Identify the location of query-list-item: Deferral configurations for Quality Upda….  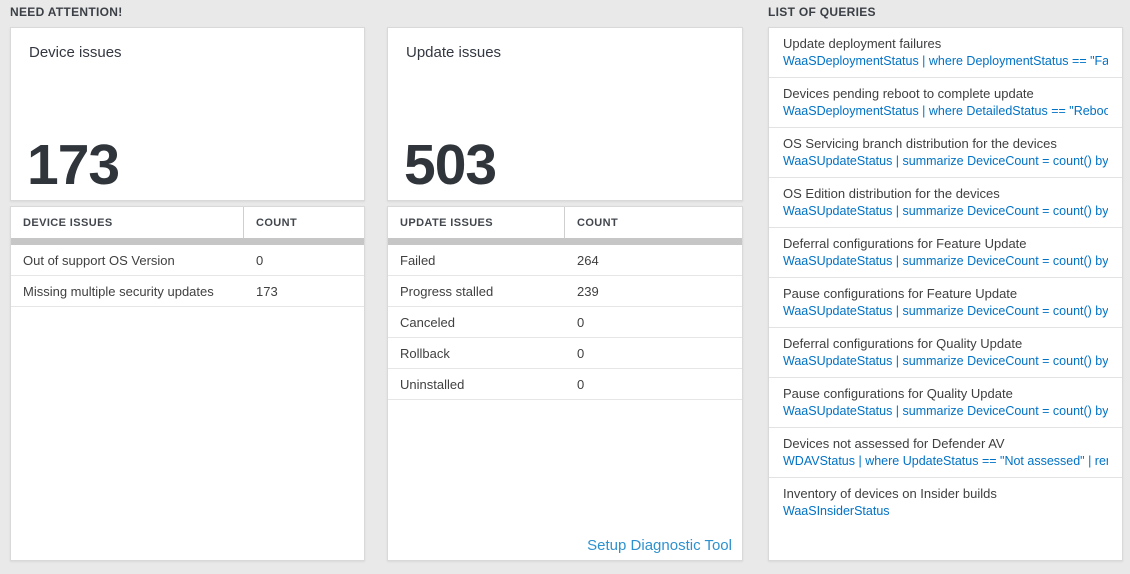
(945, 353).